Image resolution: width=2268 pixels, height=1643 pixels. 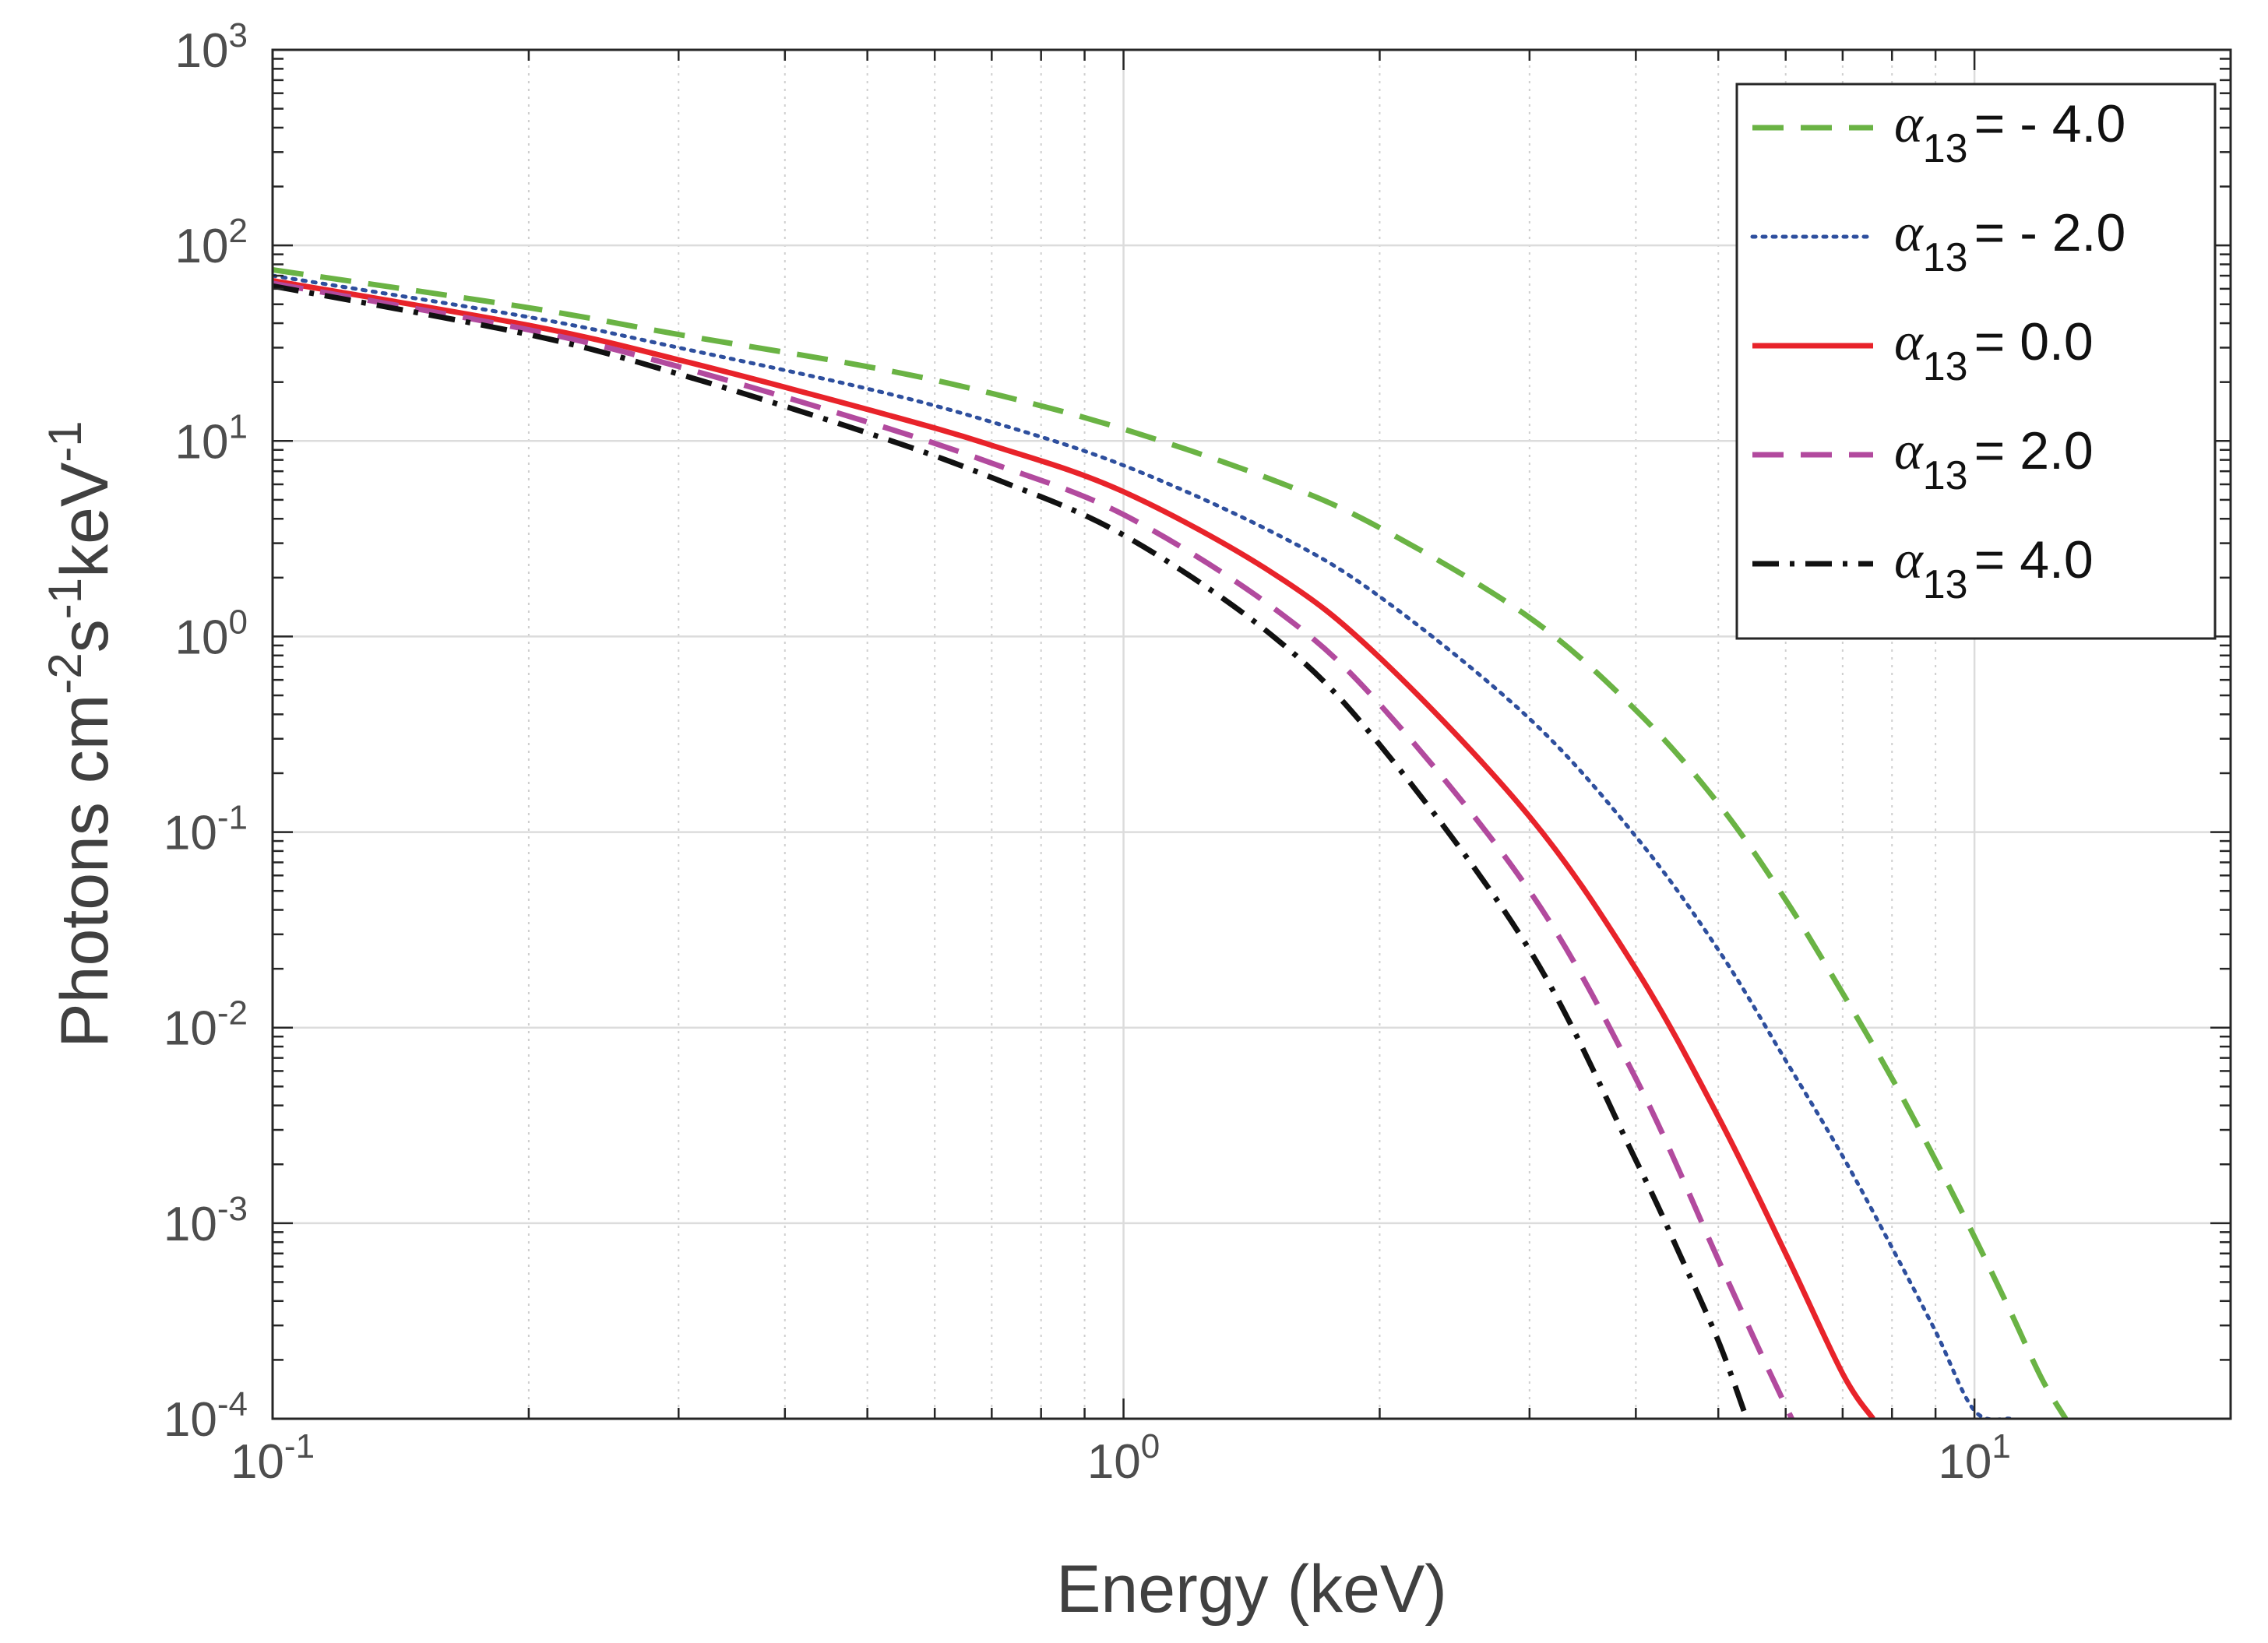 I want to click on legend-equals: = - 4.0, so click(x=2050, y=123).